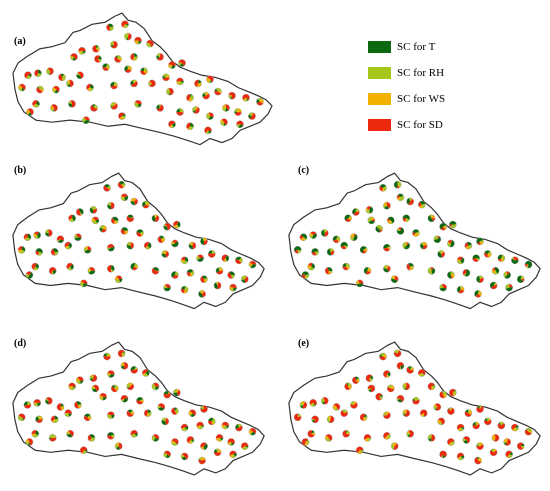 This screenshot has width=550, height=491. What do you see at coordinates (304, 343) in the screenshot?
I see `panel-label-e: (e)` at bounding box center [304, 343].